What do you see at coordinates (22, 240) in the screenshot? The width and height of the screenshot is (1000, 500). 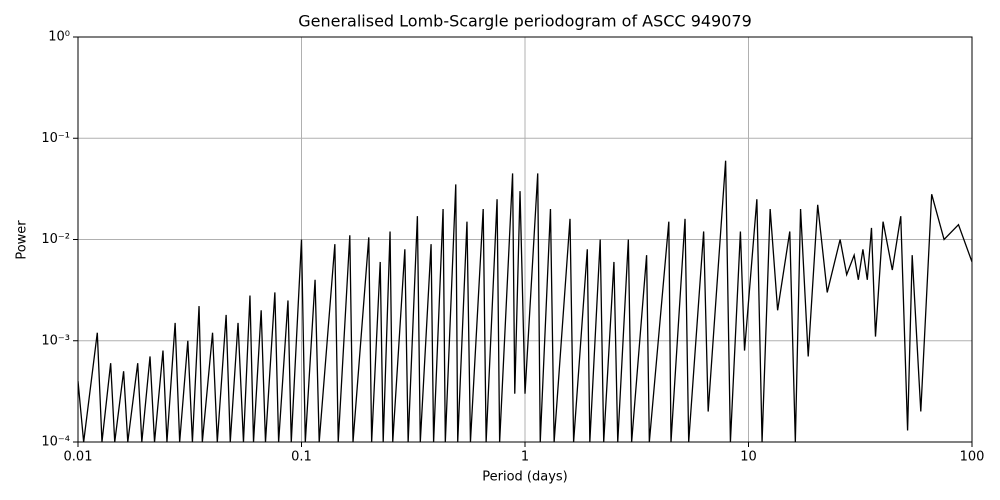 I see `y-axis-label: Power` at bounding box center [22, 240].